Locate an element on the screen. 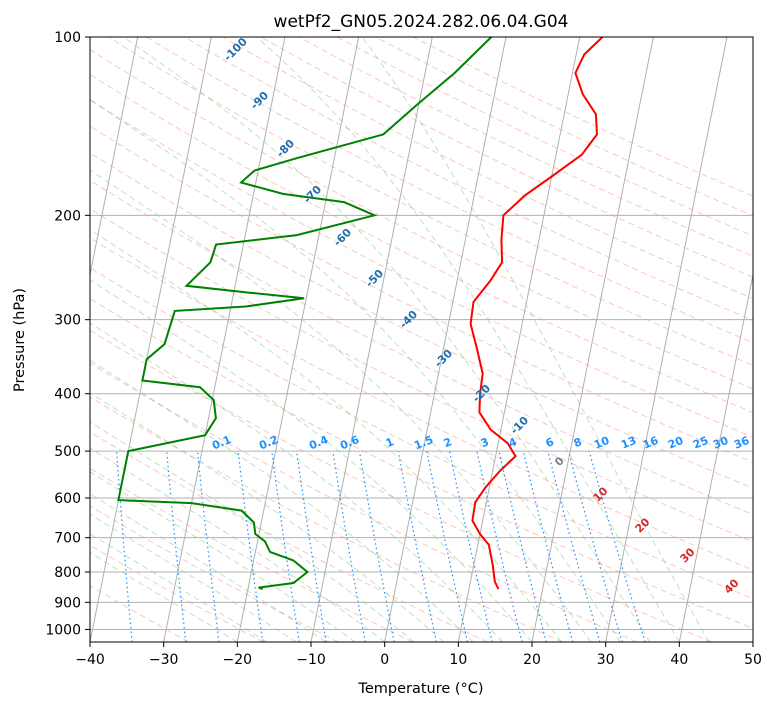 The height and width of the screenshot is (712, 775). chart-title: wetPf2_GN05.2024.282.06.04.G04 is located at coordinates (421, 22).